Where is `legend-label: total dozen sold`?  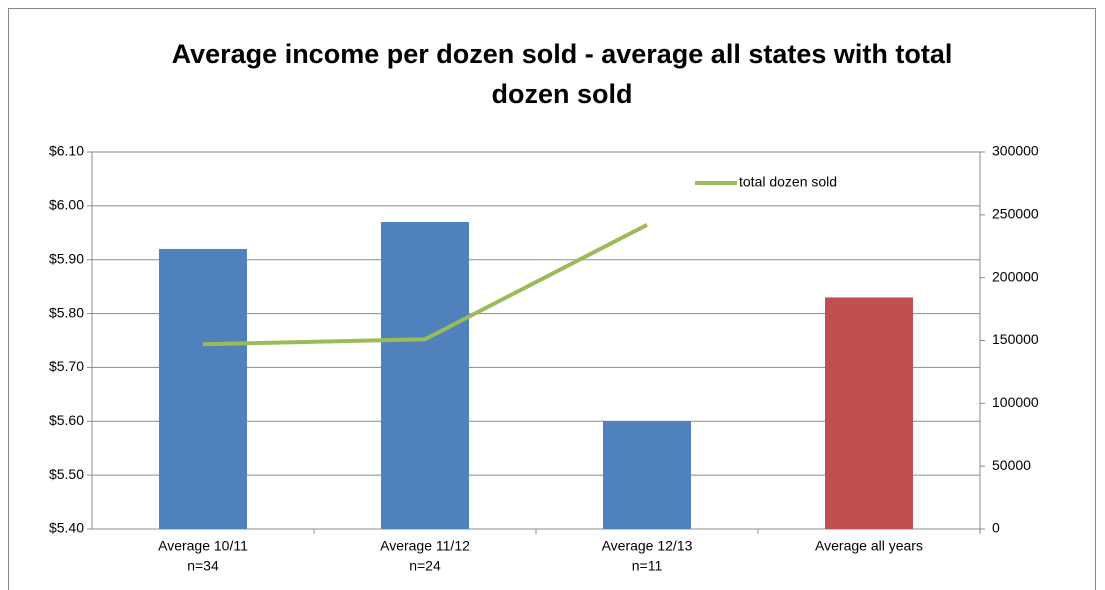 legend-label: total dozen sold is located at coordinates (788, 182).